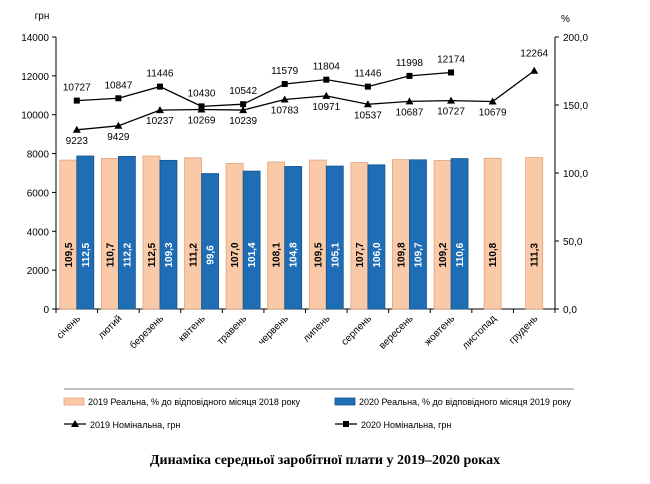  Describe the element at coordinates (479, 332) in the screenshot. I see `x-category-label: листопад` at that location.